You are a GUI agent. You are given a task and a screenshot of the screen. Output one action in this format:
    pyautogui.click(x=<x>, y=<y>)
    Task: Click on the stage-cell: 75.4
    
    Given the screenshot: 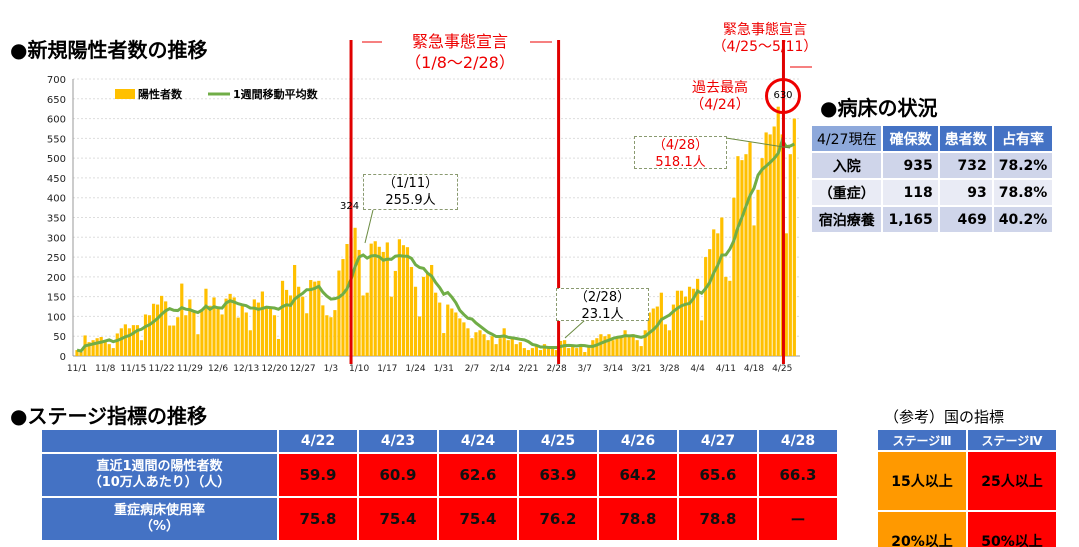 What is the action you would take?
    pyautogui.click(x=398, y=519)
    